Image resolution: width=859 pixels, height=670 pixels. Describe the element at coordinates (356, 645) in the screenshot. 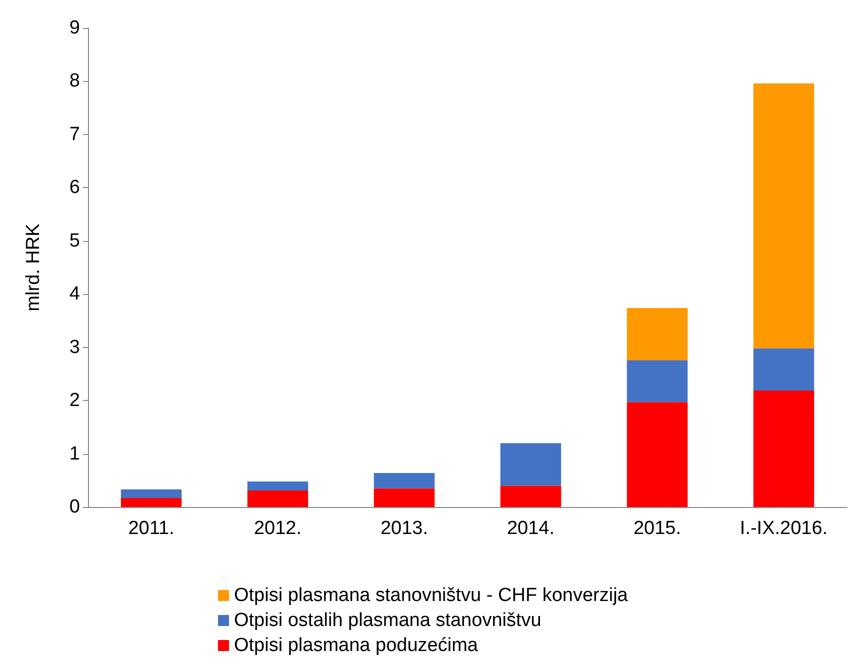

I see `legend-label: Otpisi plasmana poduzećima` at that location.